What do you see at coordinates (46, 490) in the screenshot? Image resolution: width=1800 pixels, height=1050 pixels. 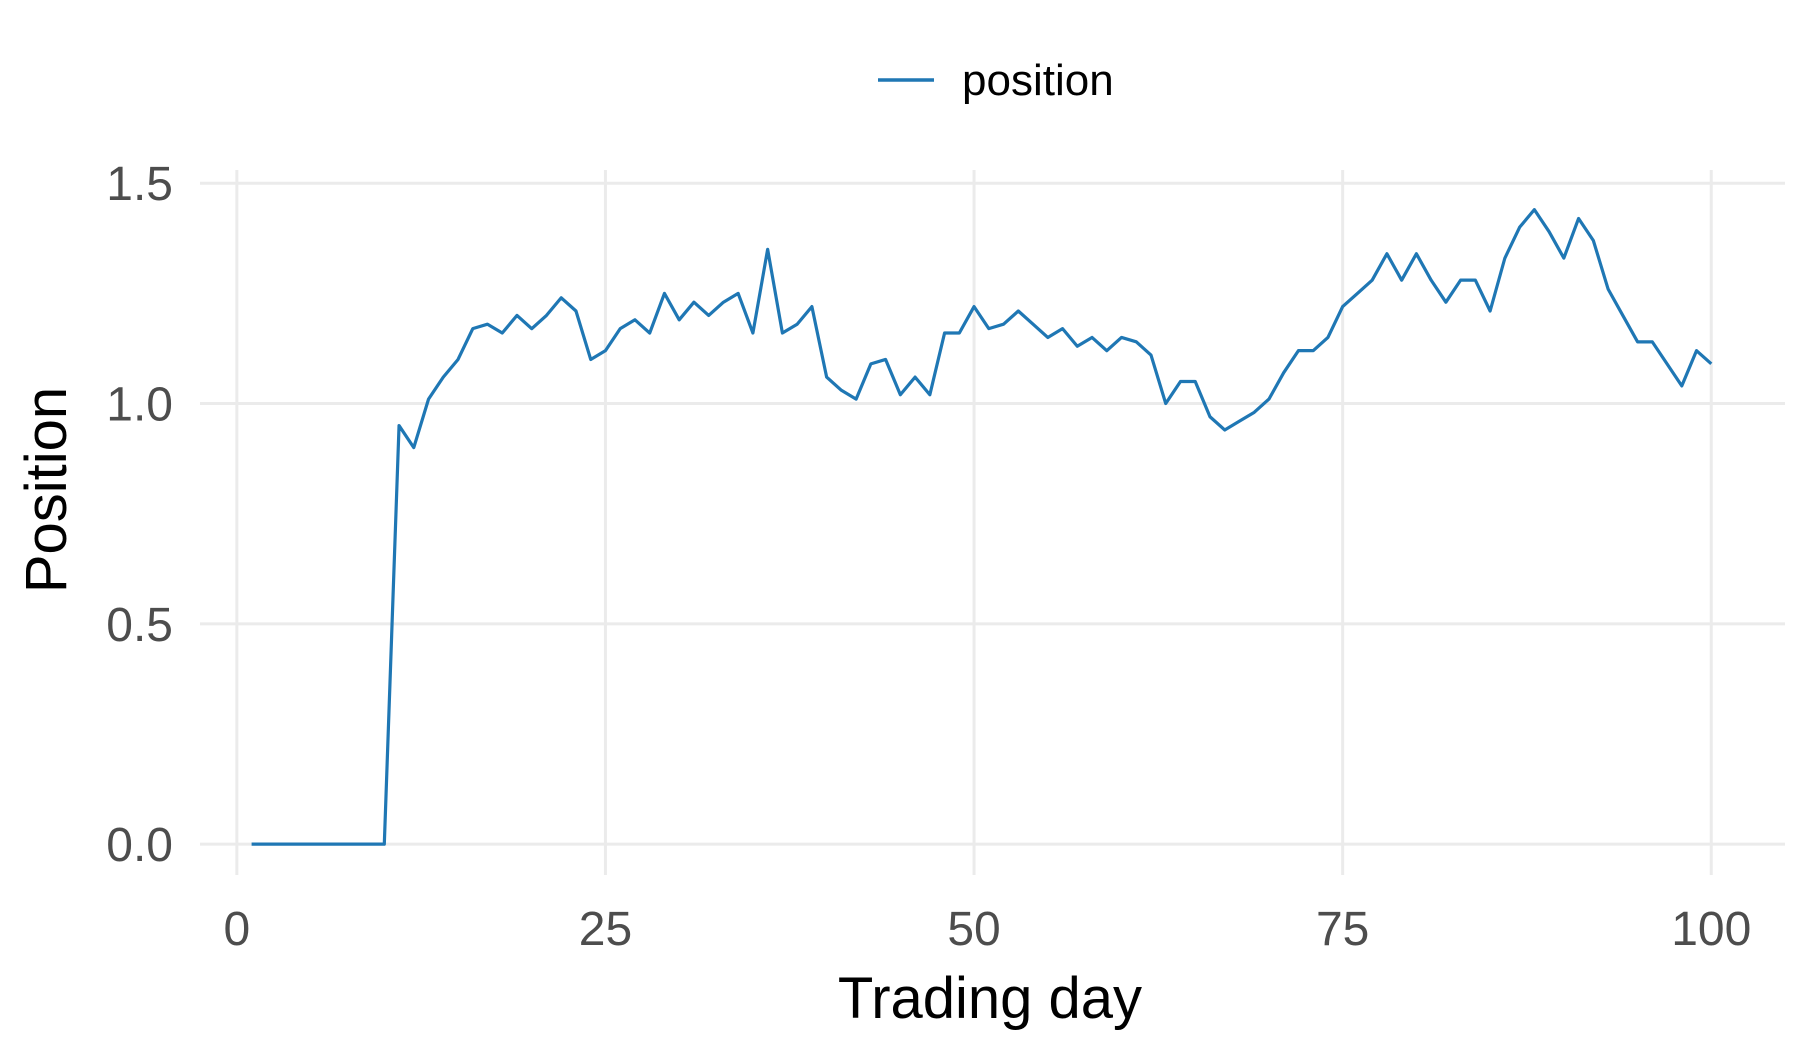 I see `y-axis-title: Position` at bounding box center [46, 490].